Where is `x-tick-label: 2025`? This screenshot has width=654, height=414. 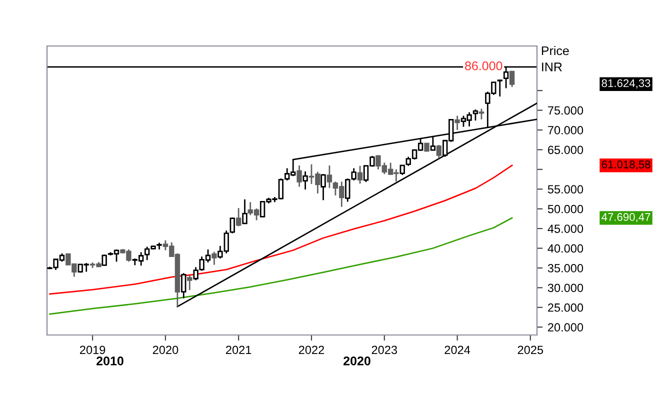 x-tick-label: 2025 is located at coordinates (531, 350).